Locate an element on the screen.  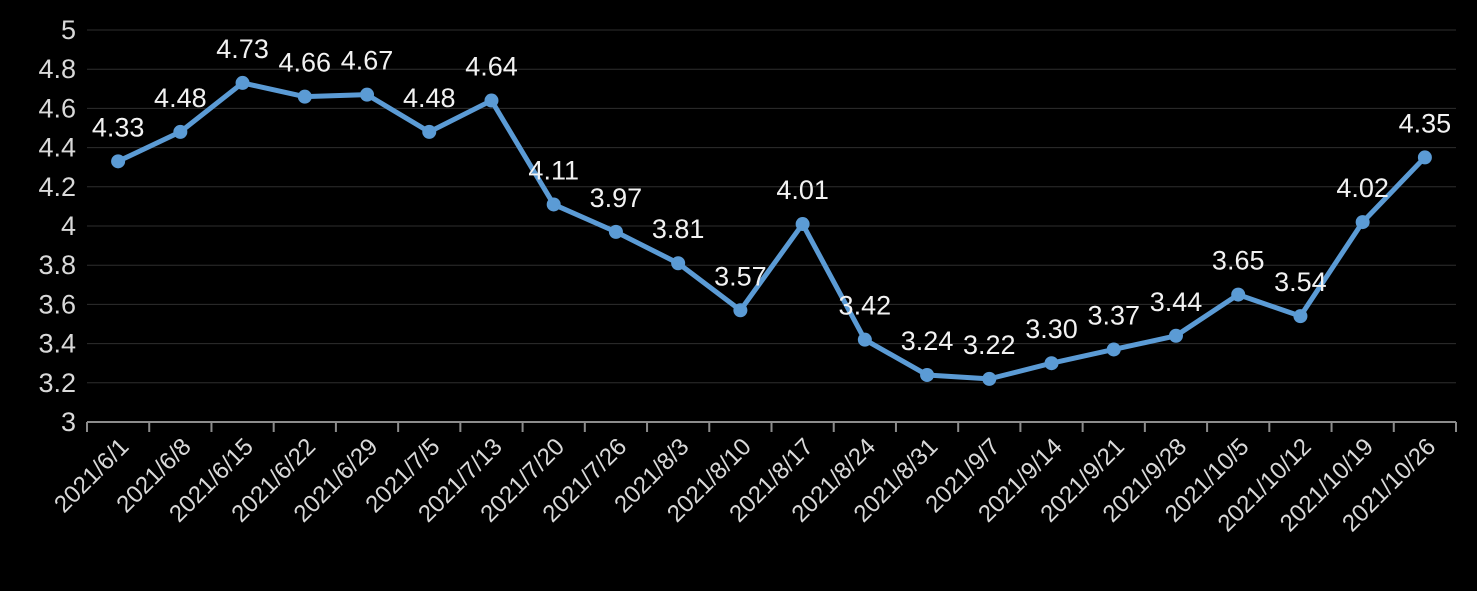
data-point-label: 4.01 is located at coordinates (802, 190).